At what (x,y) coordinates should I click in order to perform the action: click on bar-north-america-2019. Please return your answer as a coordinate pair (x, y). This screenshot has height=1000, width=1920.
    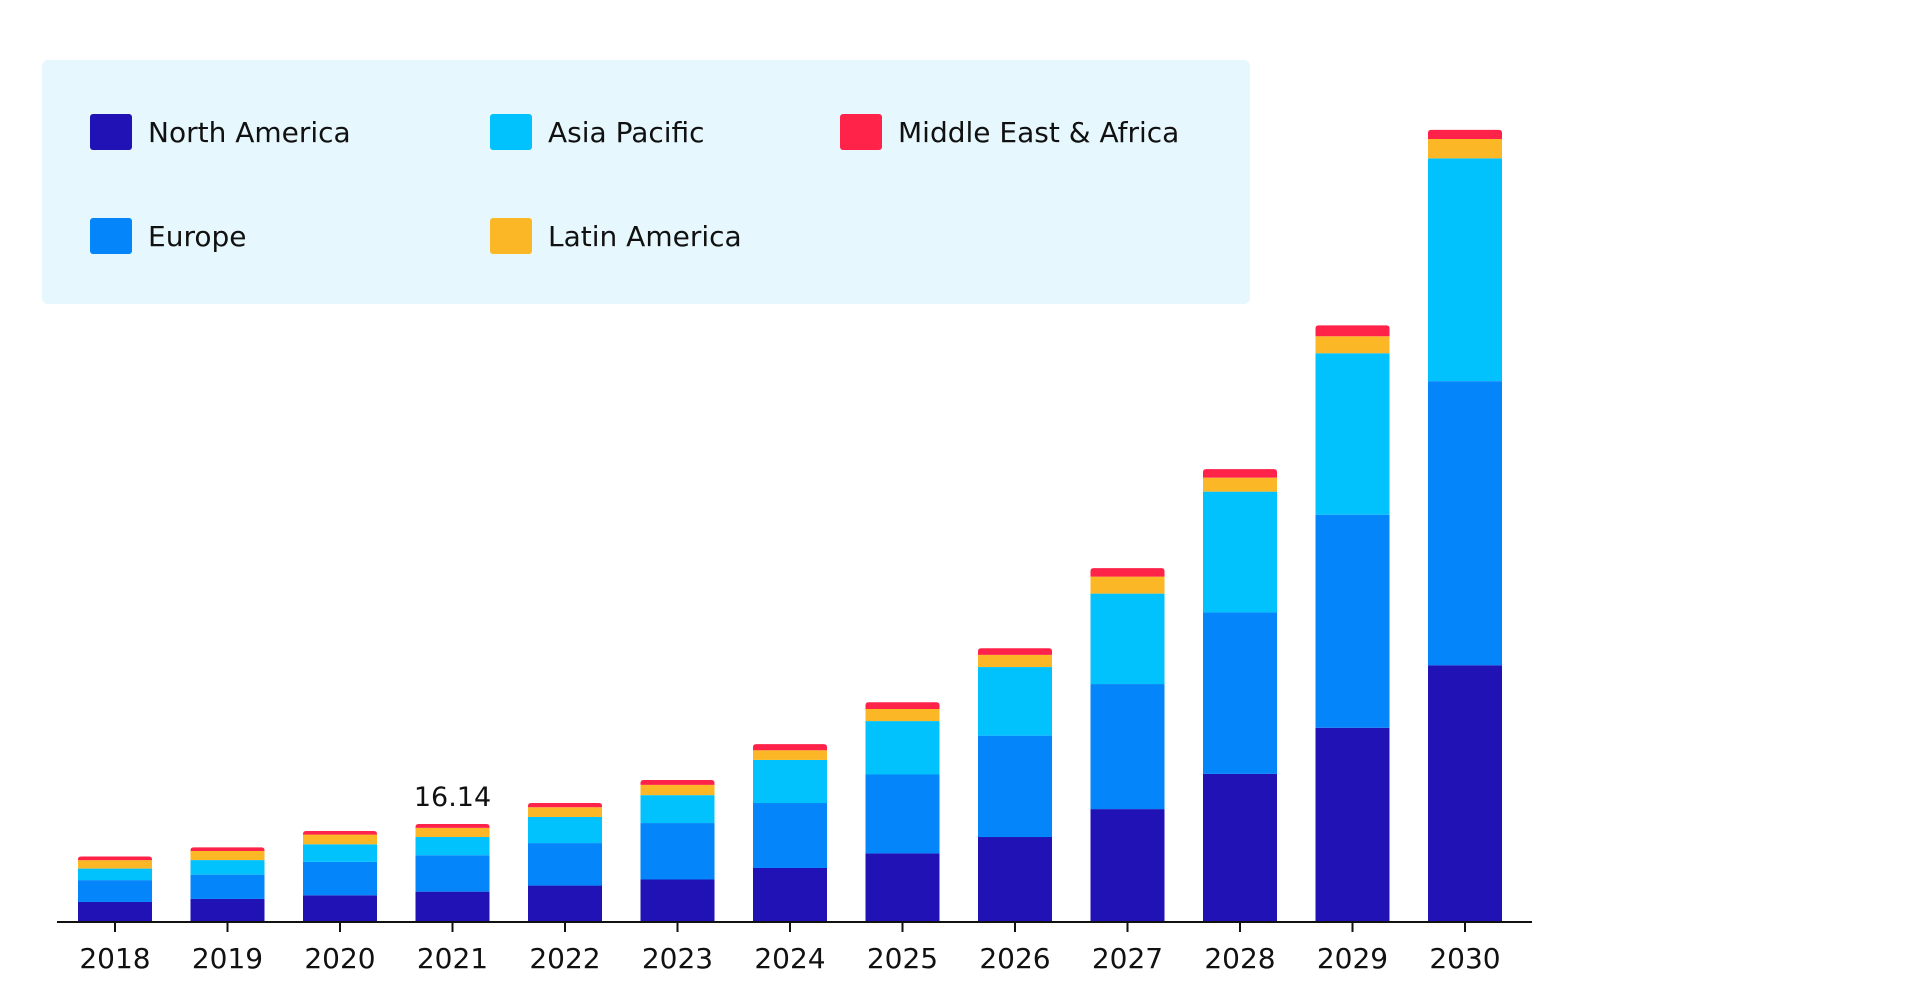
    Looking at the image, I should click on (227, 910).